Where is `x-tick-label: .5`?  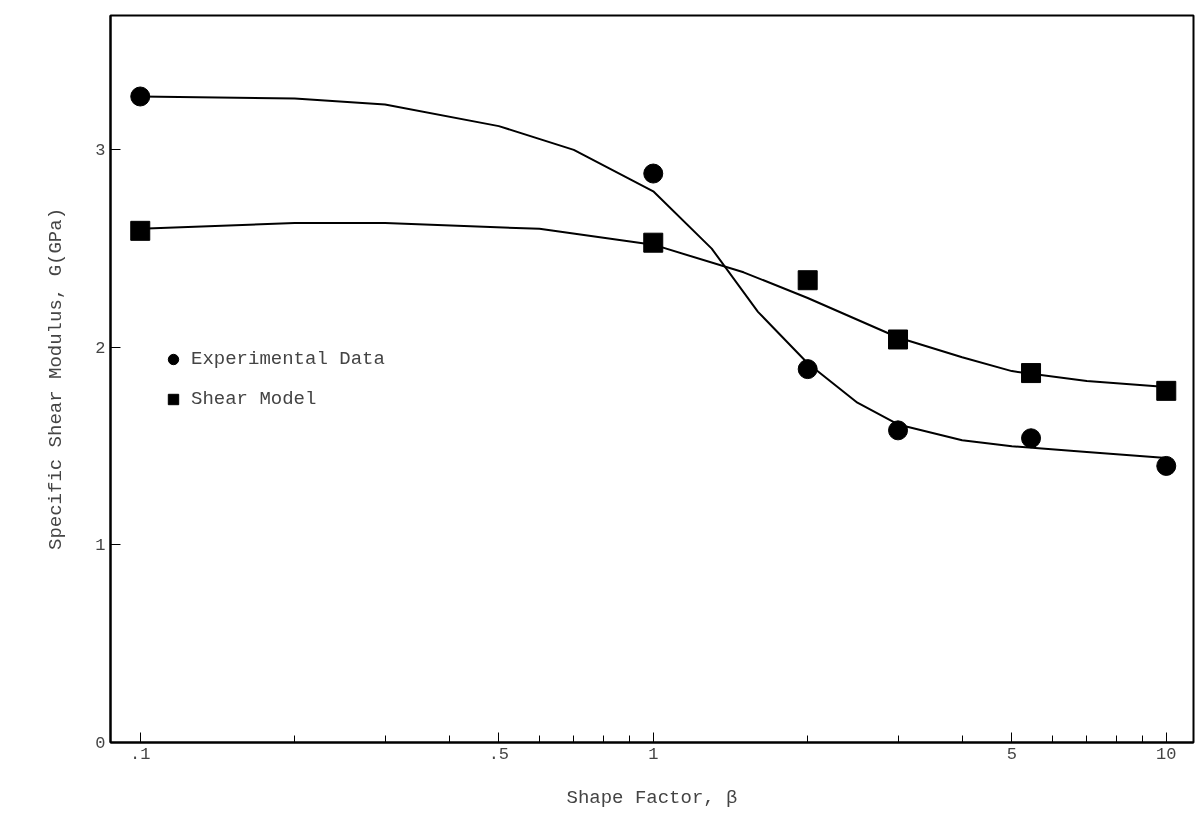 x-tick-label: .5 is located at coordinates (499, 754).